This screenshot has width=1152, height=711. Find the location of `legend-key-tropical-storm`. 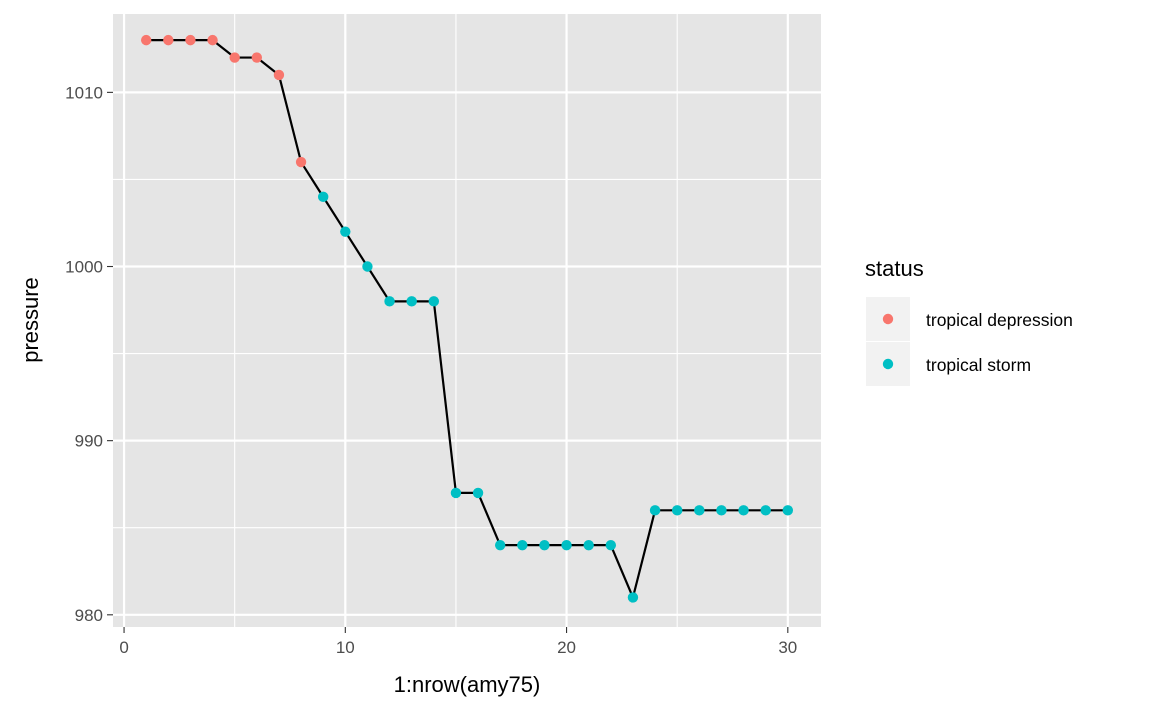

legend-key-tropical-storm is located at coordinates (888, 364).